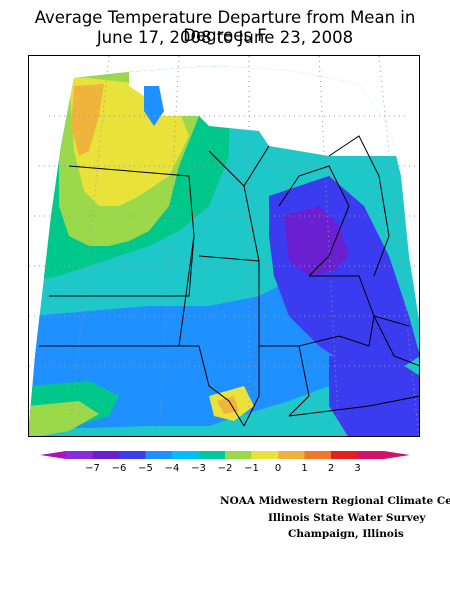  What do you see at coordinates (335, 501) in the screenshot?
I see `credit-noaa: NOAA Midwestern Regional Climate Cent` at bounding box center [335, 501].